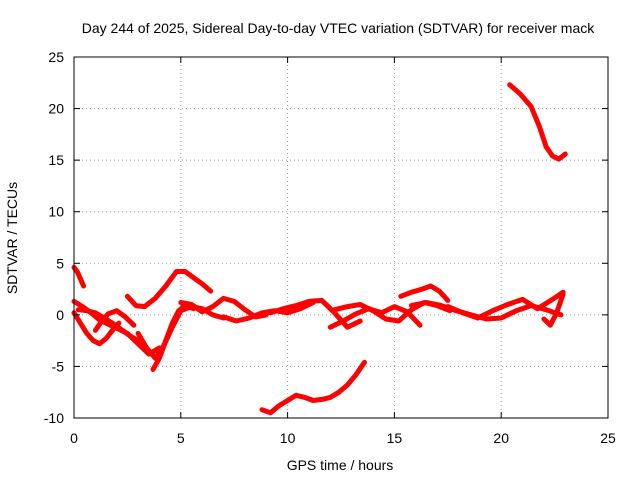 The height and width of the screenshot is (480, 640). Describe the element at coordinates (54, 418) in the screenshot. I see `y-tick-label: -10` at that location.